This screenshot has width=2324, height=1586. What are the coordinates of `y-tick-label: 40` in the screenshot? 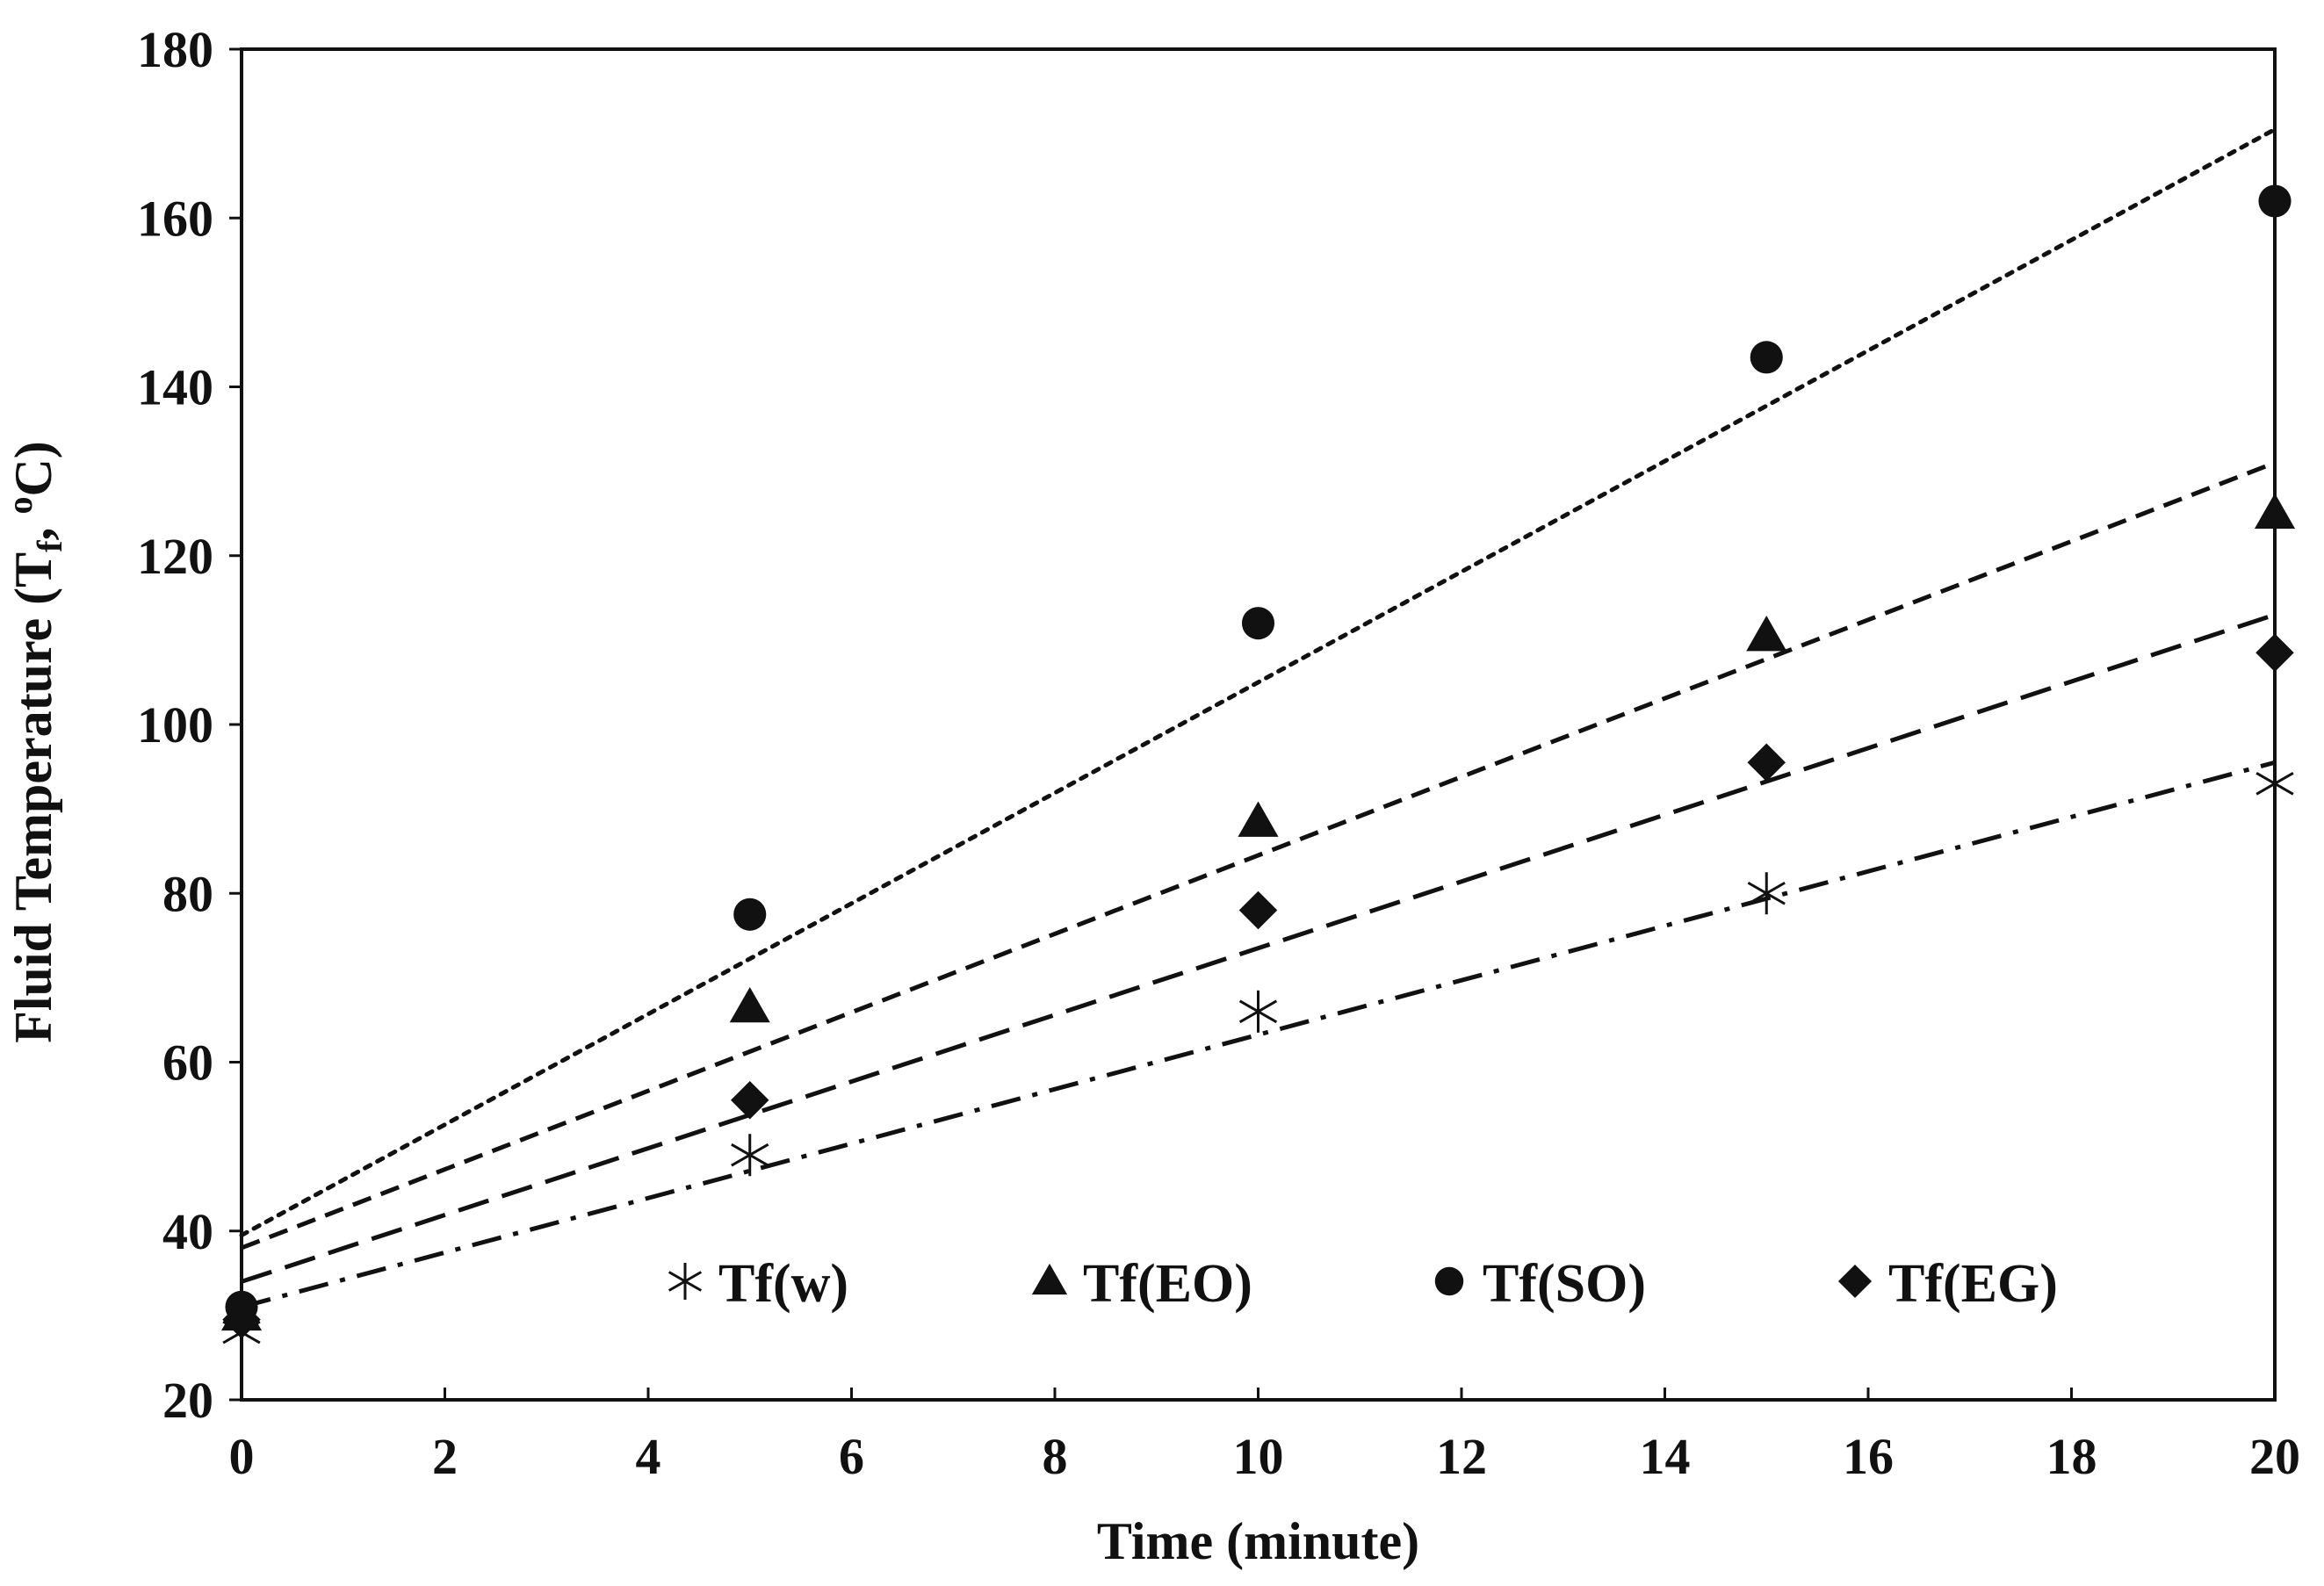 It's located at (187, 1231).